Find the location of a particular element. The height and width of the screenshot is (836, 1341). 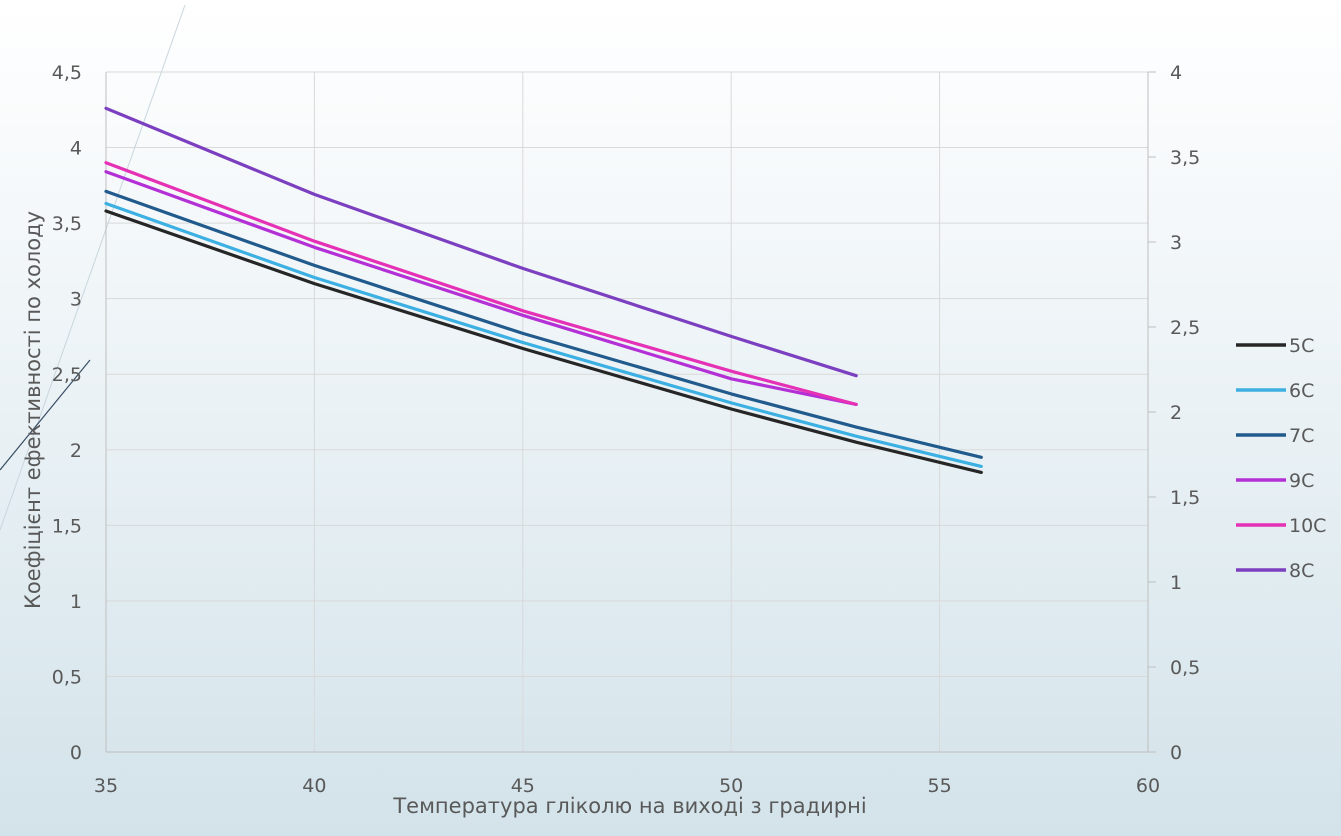

y-tick-label: 3,5 is located at coordinates (67, 224).